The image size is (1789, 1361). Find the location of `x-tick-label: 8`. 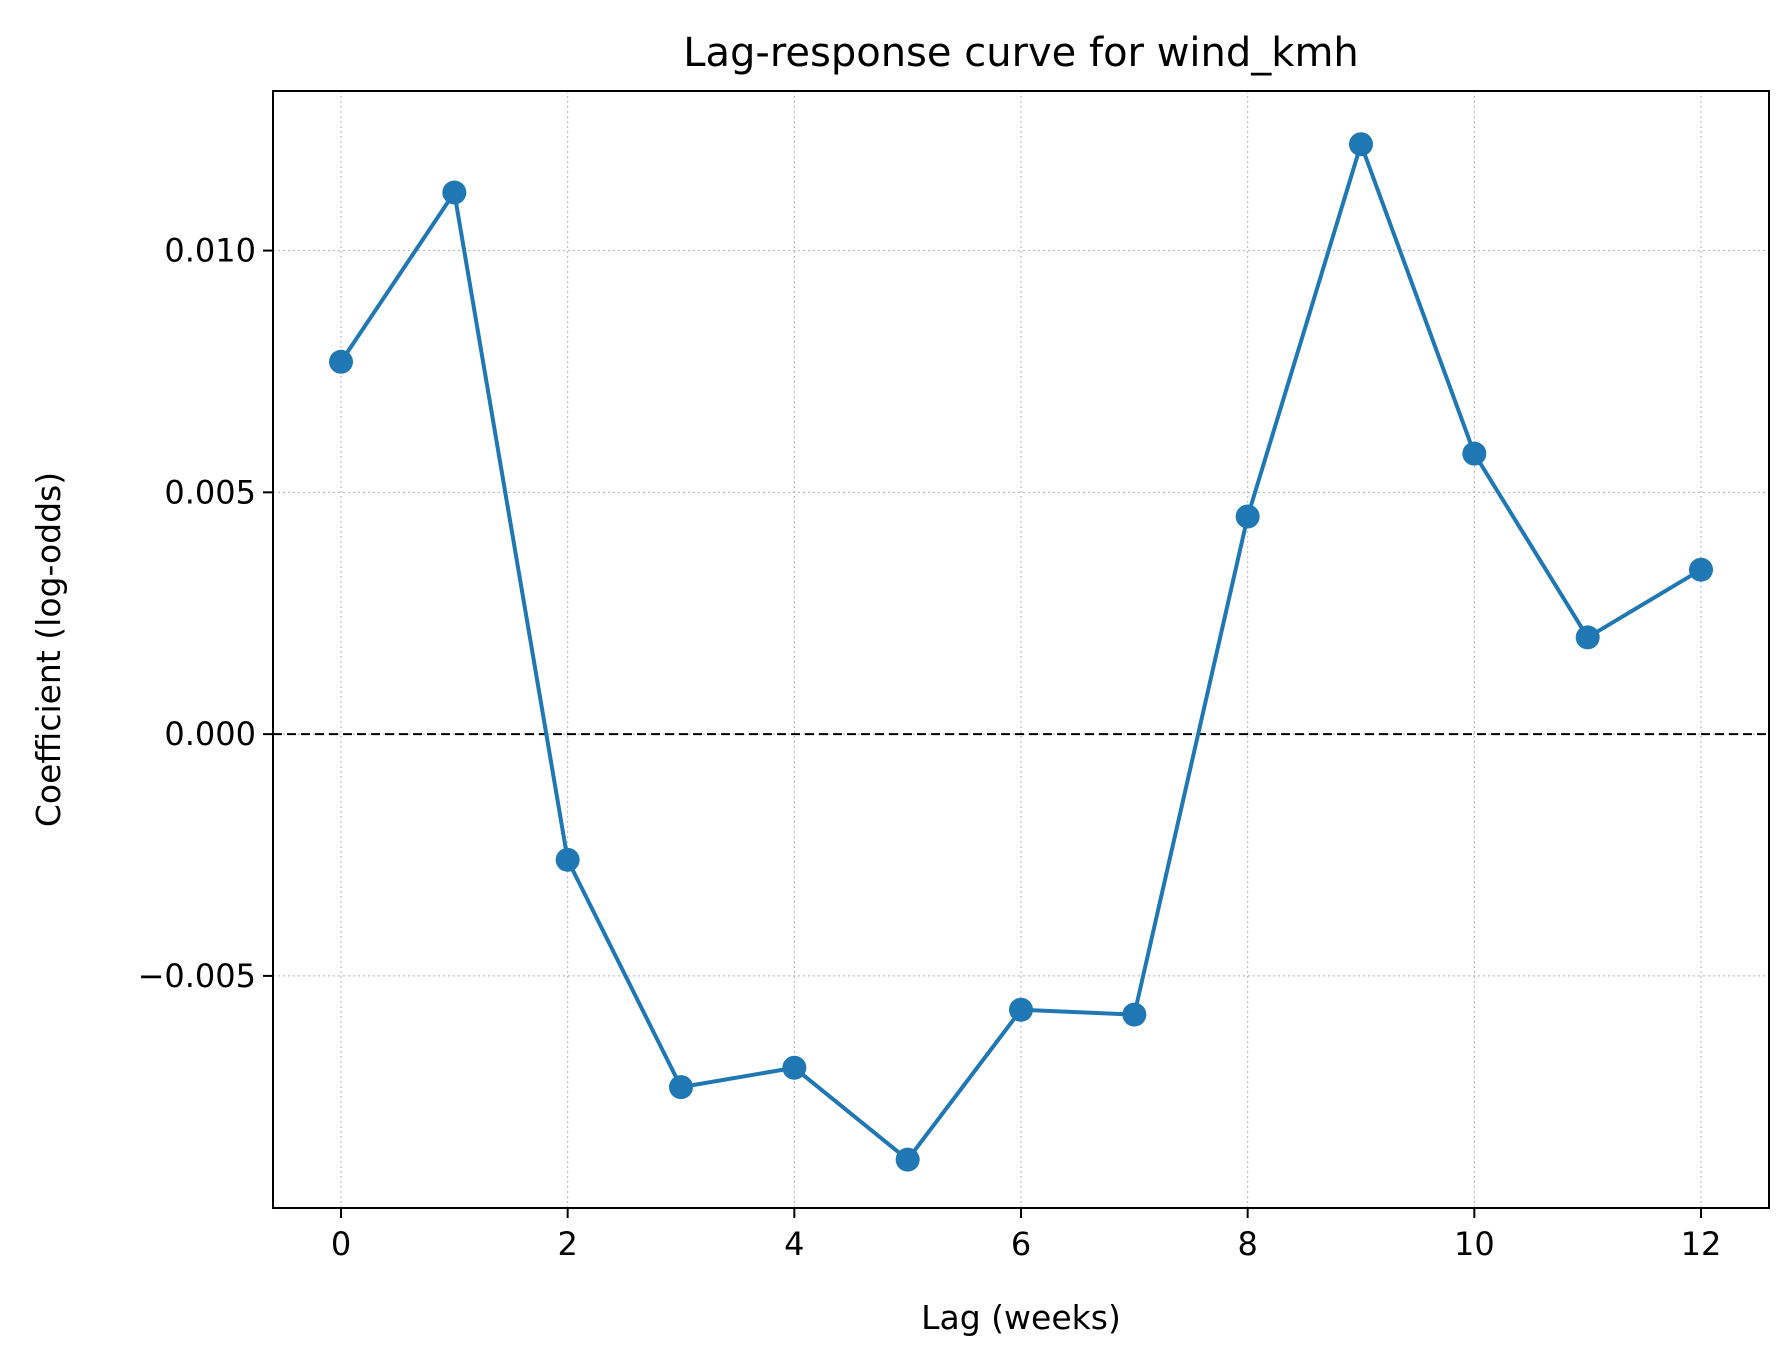

x-tick-label: 8 is located at coordinates (1247, 1244).